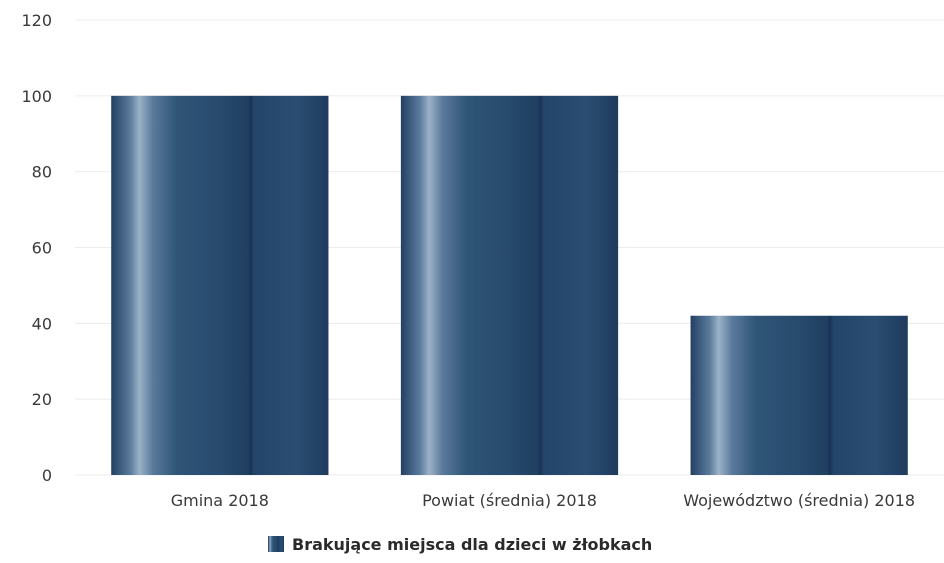 The height and width of the screenshot is (563, 944). I want to click on y-tick-label: 60, so click(42, 248).